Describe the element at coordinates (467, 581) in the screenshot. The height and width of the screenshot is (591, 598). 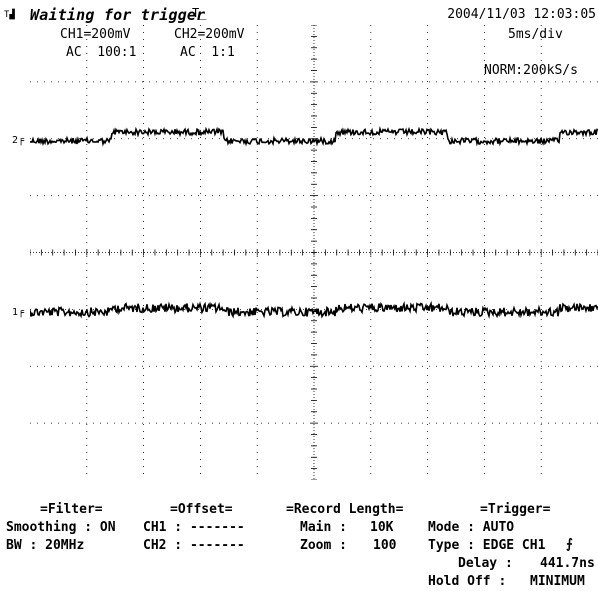
I see `hold-off-label: Hold Off :` at that location.